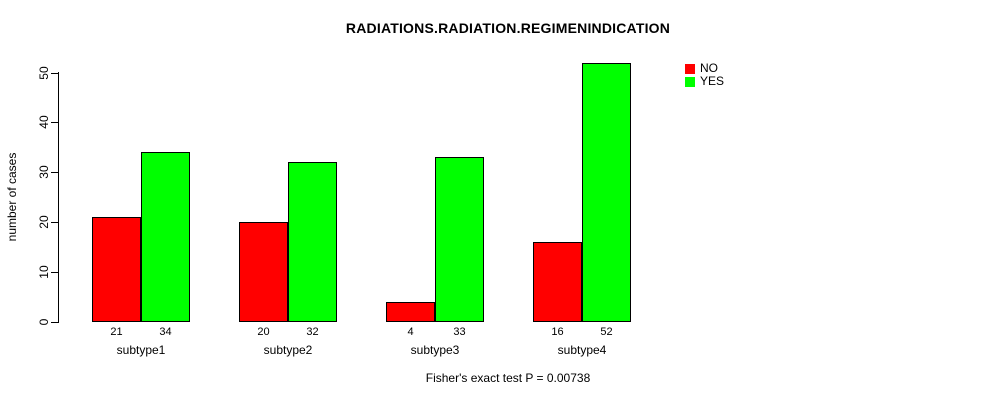 This screenshot has height=400, width=990. Describe the element at coordinates (508, 378) in the screenshot. I see `stat-test-caption: Fisher's exact test P = 0.00738` at that location.